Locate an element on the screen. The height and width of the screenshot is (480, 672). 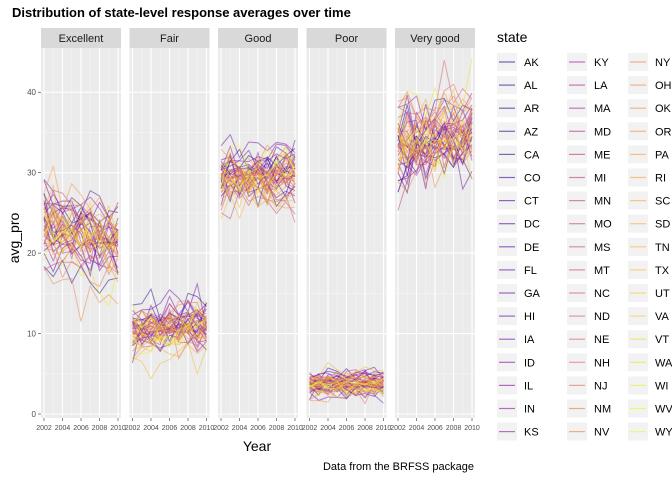
series-line-ri-very-good is located at coordinates (435, 113).